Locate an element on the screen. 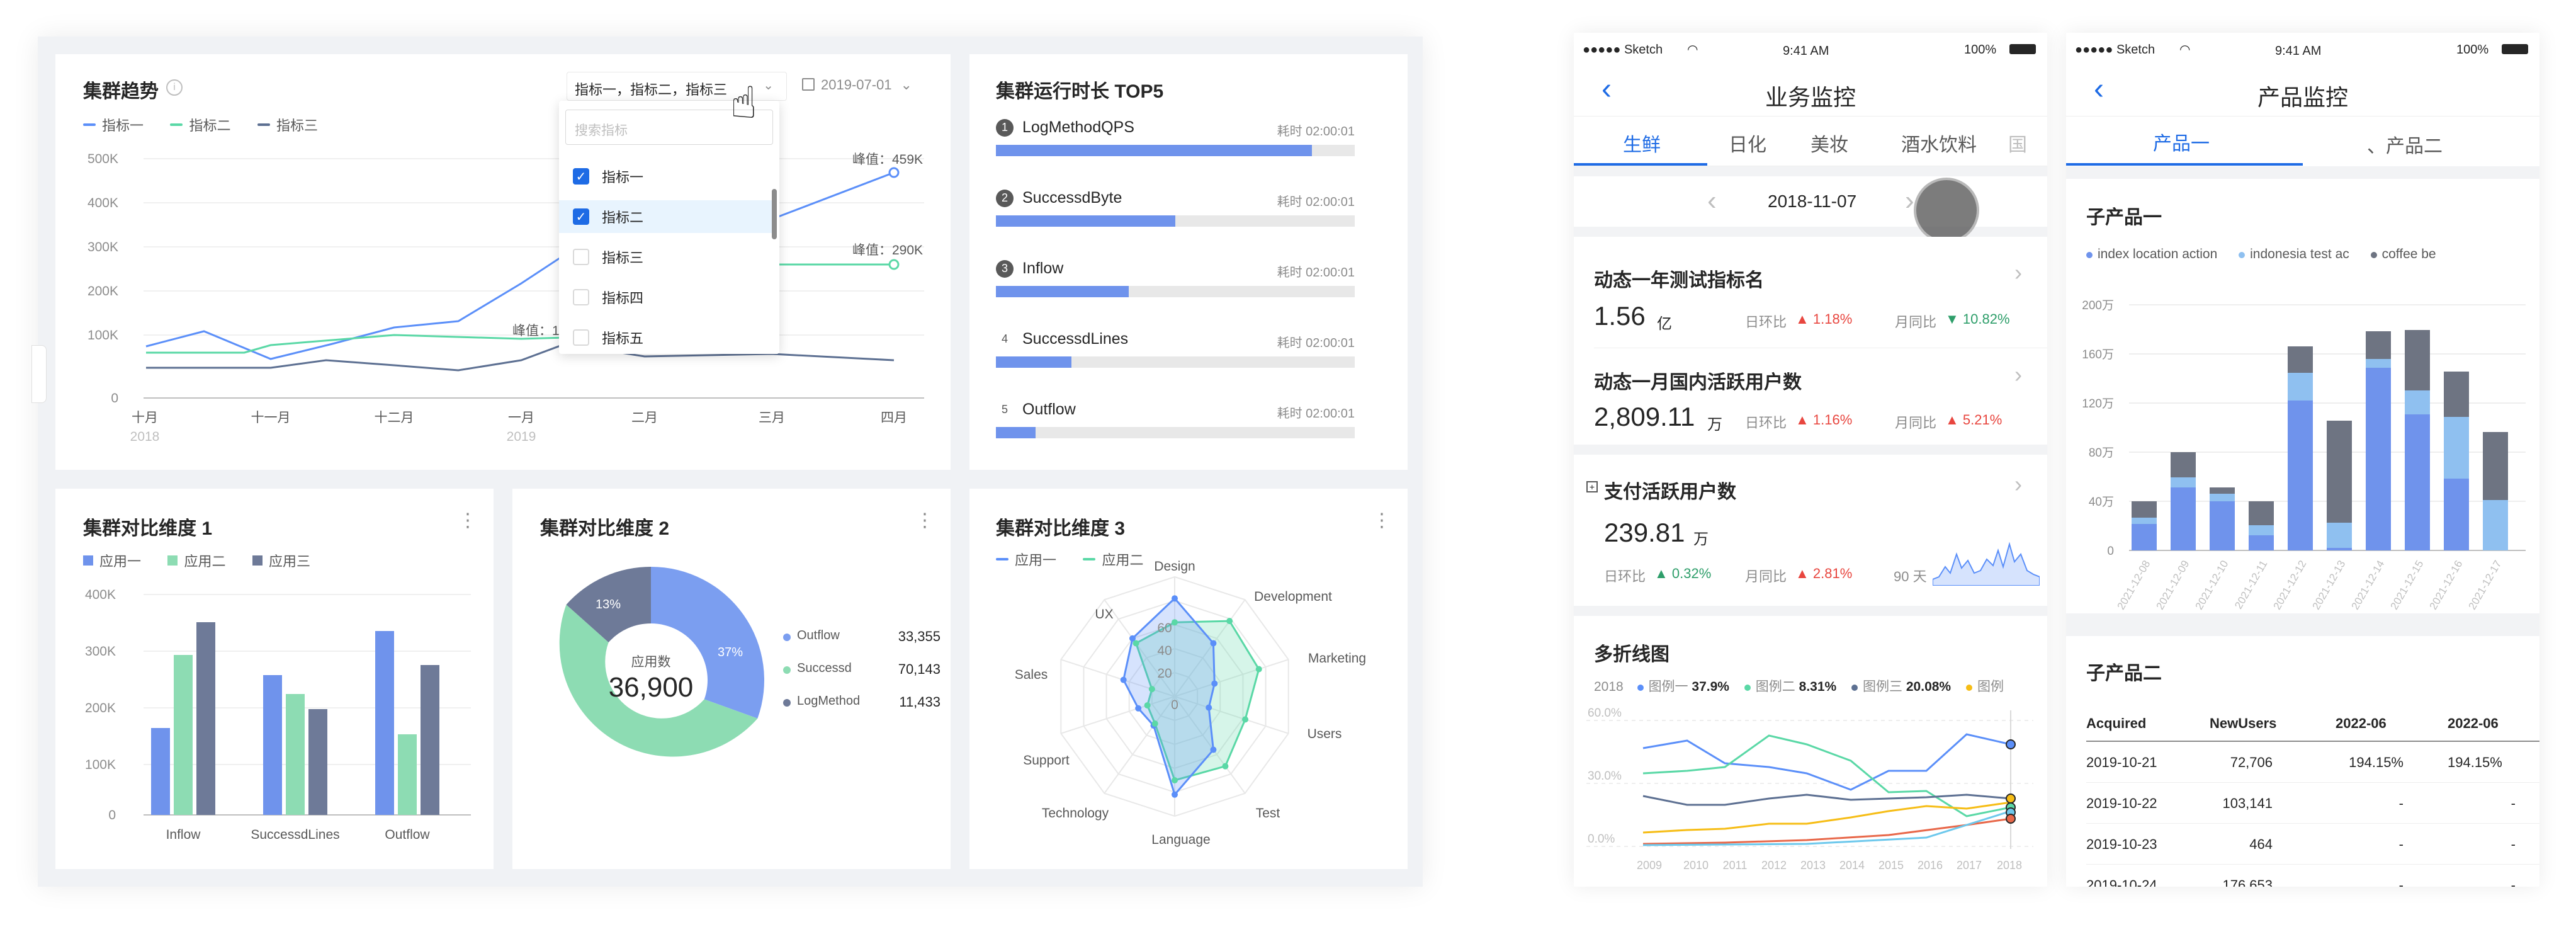 This screenshot has height=927, width=2576. legend-row: Outflow 33,355 is located at coordinates (862, 644).